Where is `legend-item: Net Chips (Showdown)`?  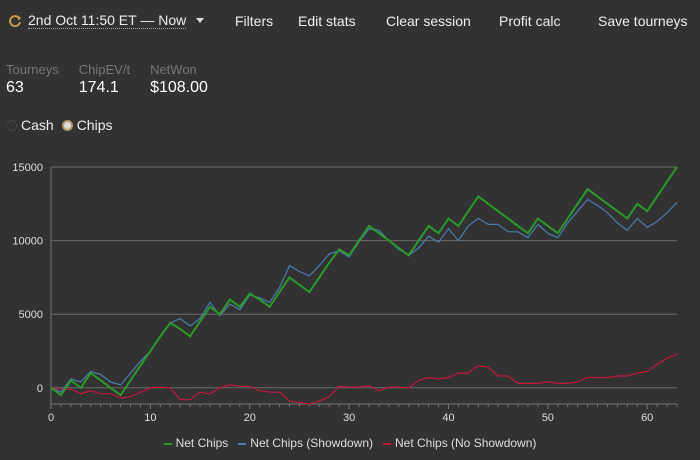
legend-item: Net Chips (Showdown) is located at coordinates (305, 443).